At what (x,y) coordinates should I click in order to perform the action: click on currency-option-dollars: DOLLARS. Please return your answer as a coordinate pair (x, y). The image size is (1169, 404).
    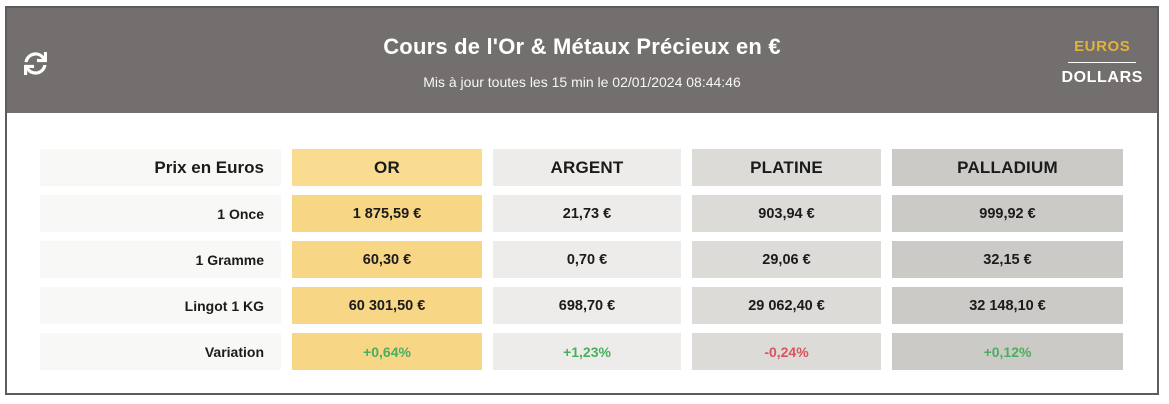
    Looking at the image, I should click on (1102, 77).